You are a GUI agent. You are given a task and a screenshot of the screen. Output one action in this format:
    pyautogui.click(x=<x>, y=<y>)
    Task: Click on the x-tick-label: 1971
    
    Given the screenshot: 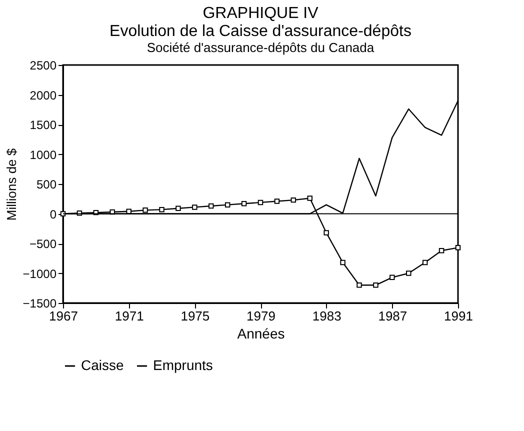 What is the action you would take?
    pyautogui.click(x=129, y=316)
    